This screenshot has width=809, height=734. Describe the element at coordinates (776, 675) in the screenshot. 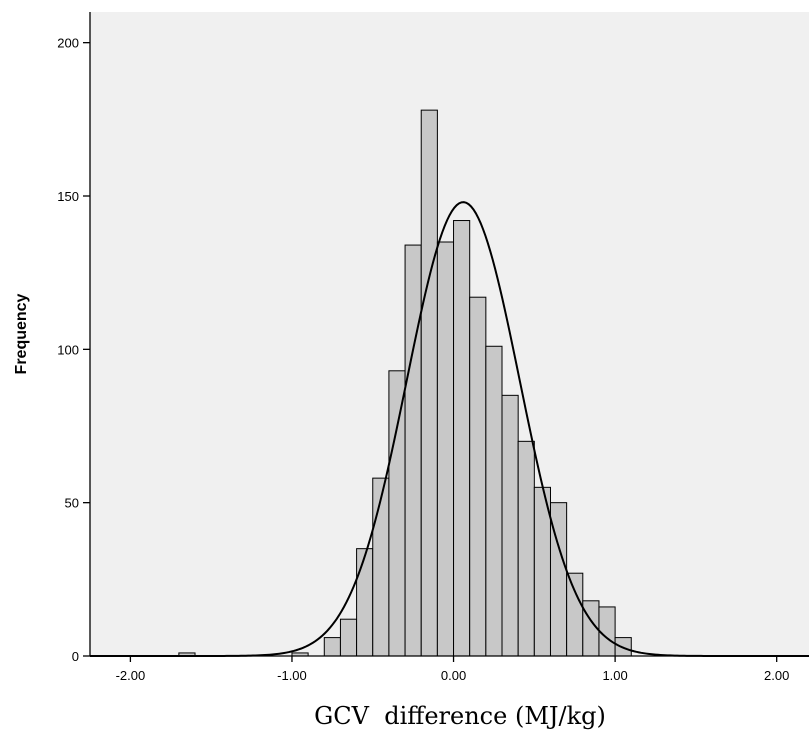

I see `x-tick-label: 2.00` at that location.